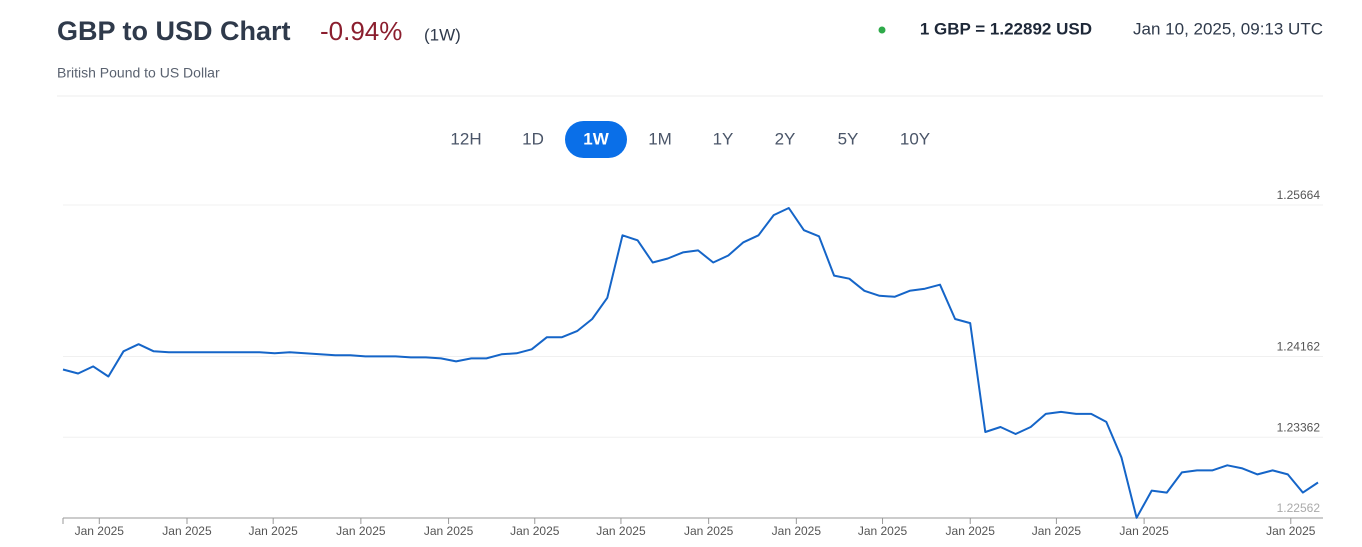 This screenshot has width=1362, height=547. I want to click on tab: 1W, so click(596, 138).